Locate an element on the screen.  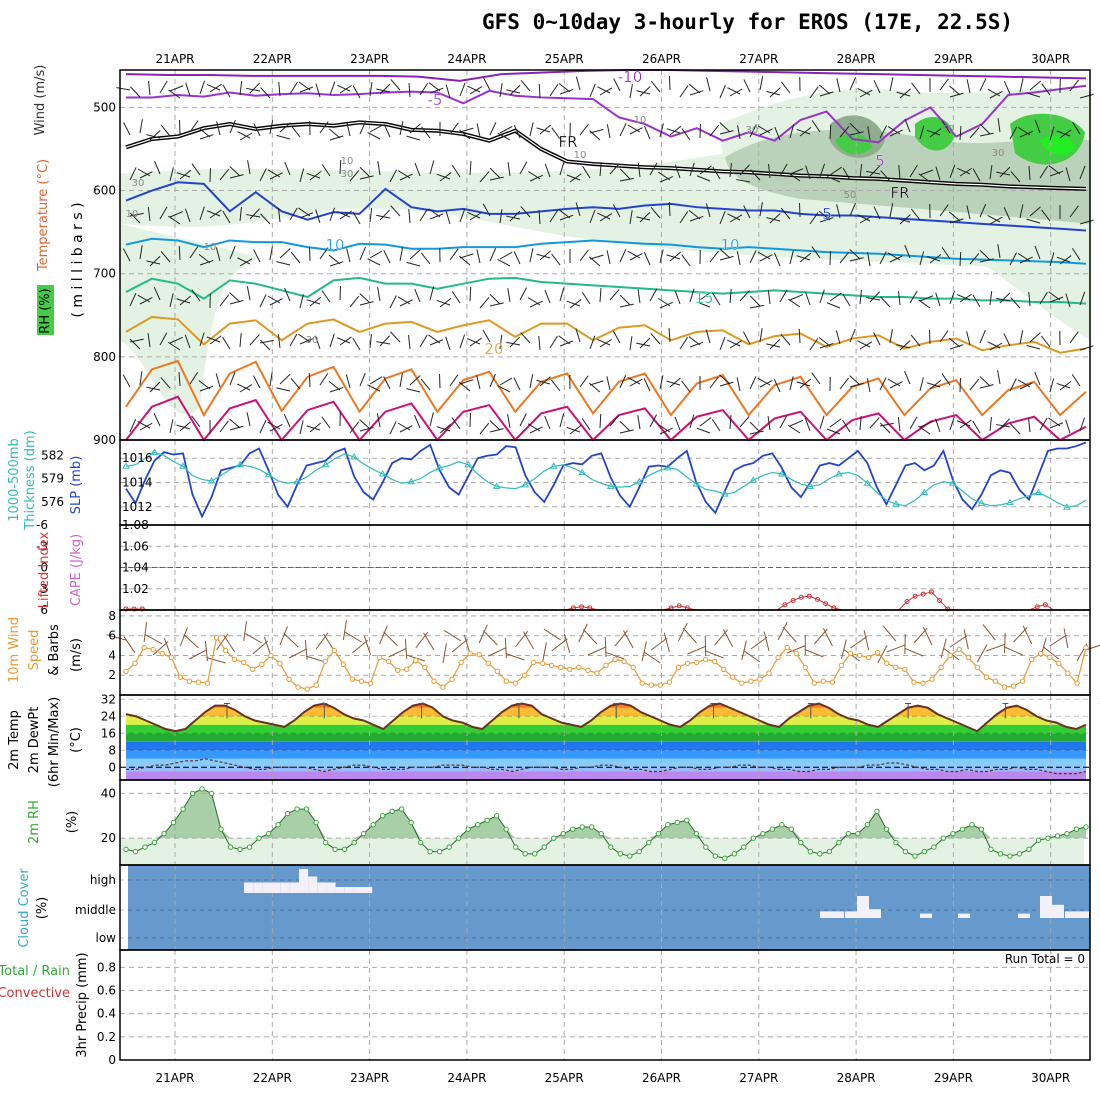
panel-frame is located at coordinates (605, 1005).